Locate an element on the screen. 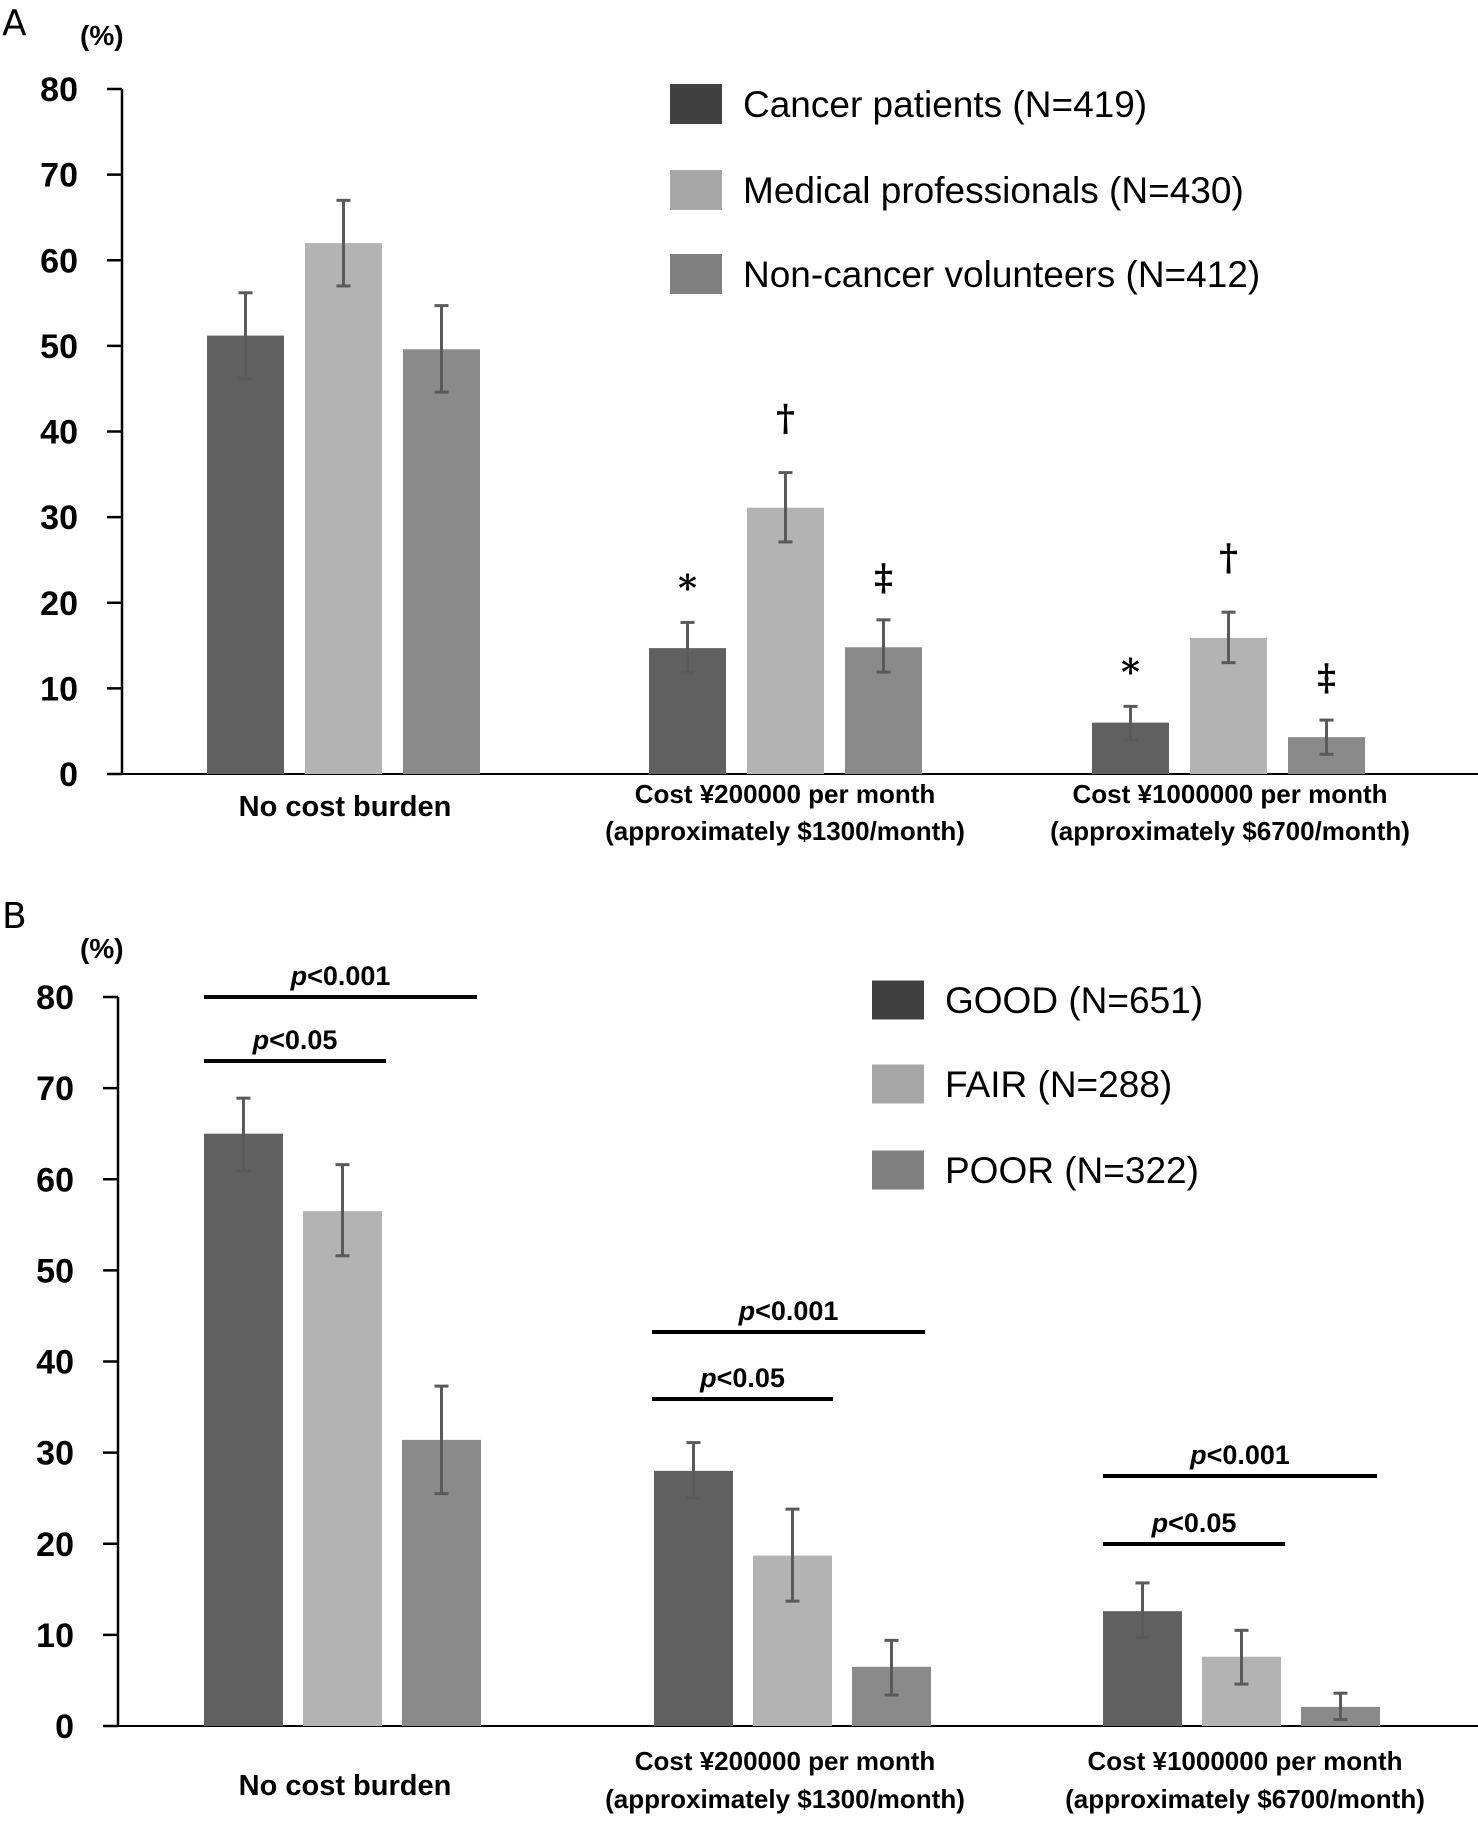 This screenshot has height=1825, width=1478. legend-label: Medical professionals (N=430) is located at coordinates (993, 190).